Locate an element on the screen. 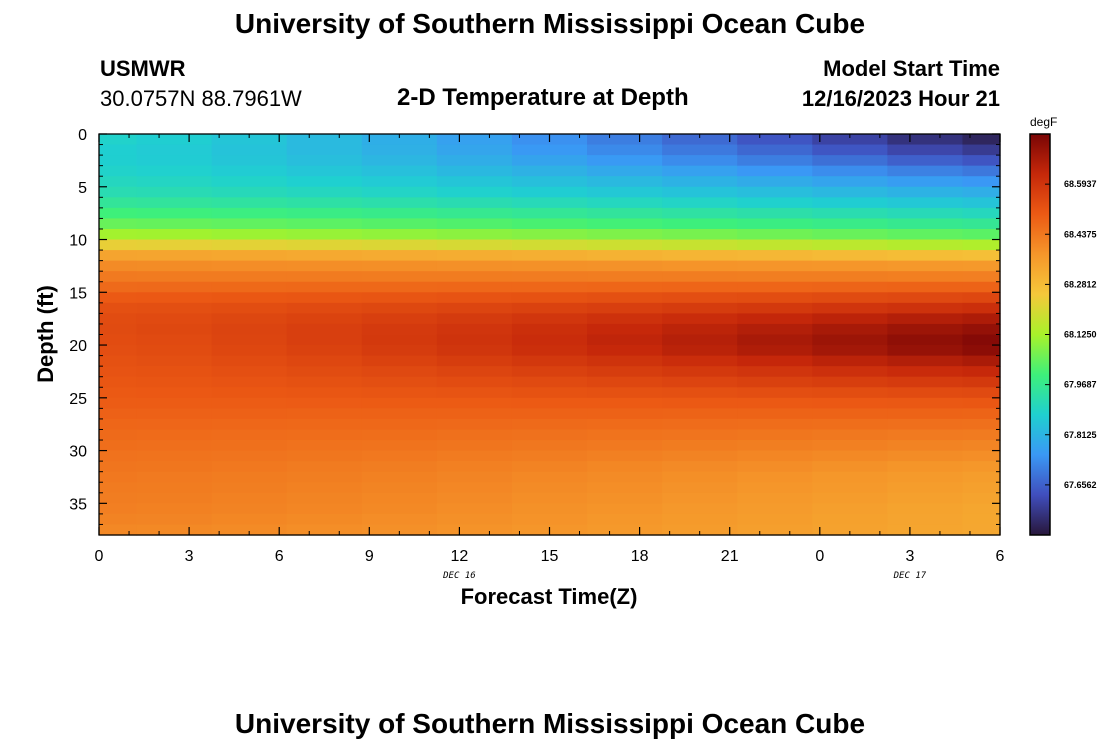 This screenshot has height=750, width=1100. colorbar-unit: degF is located at coordinates (1043, 122).